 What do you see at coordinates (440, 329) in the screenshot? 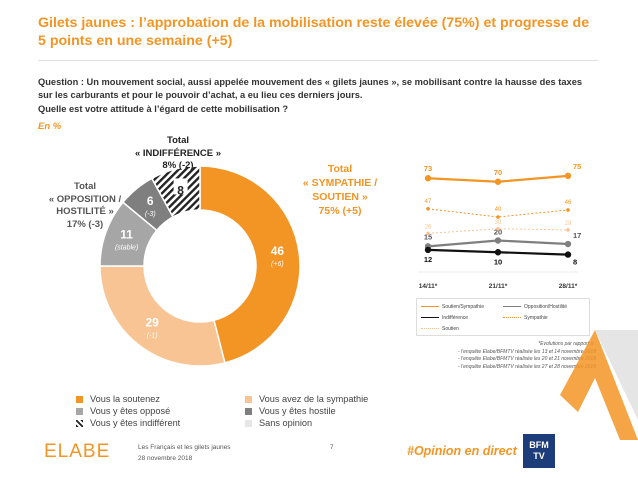
I see `legend-soutien: Soutien` at bounding box center [440, 329].